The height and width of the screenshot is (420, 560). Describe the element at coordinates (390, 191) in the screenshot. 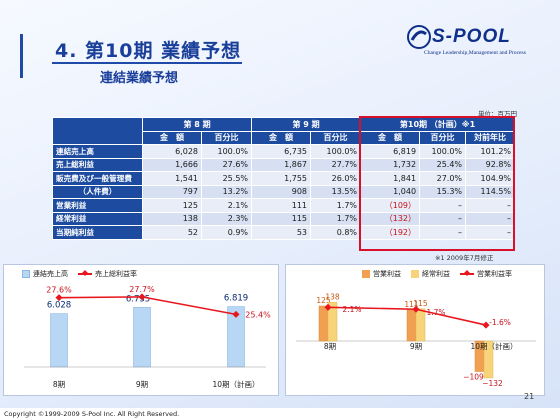

I see `table-cell: 1,040` at that location.